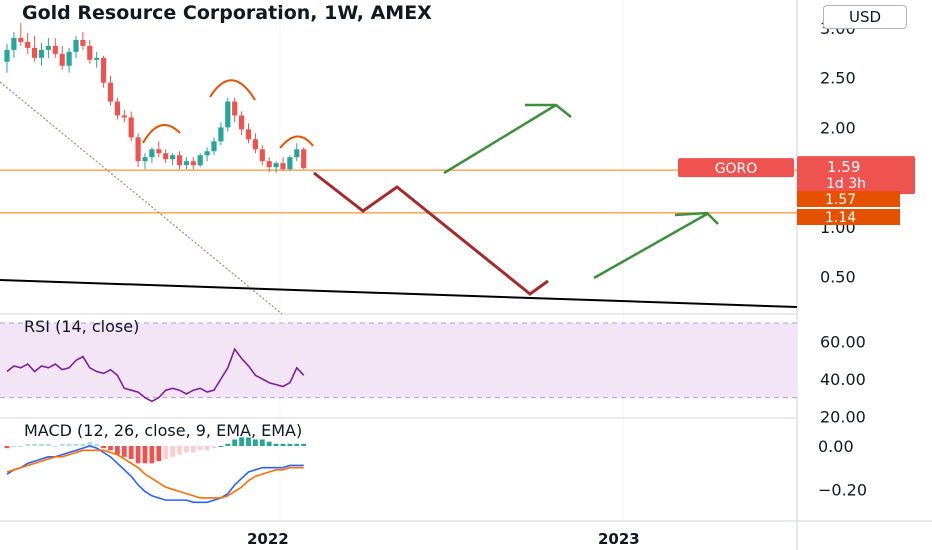 The height and width of the screenshot is (550, 932). I want to click on left-shoulder-arc, so click(161, 134).